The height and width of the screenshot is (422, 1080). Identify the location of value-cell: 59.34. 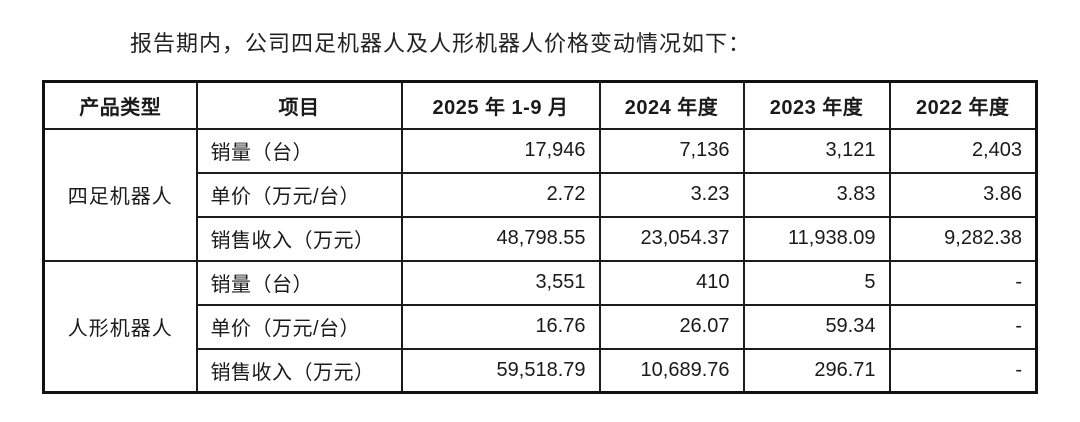
(816, 326).